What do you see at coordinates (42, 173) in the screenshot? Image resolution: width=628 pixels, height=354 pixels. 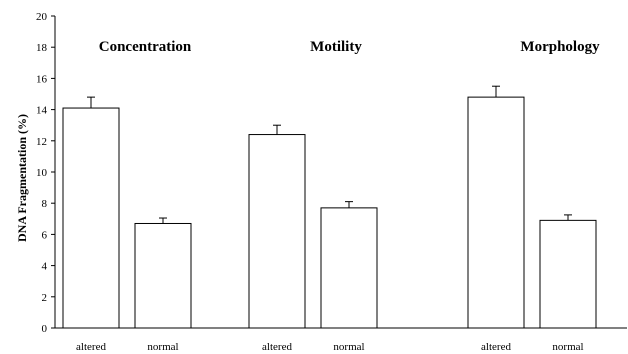 I see `y-tick-label: 10` at bounding box center [42, 173].